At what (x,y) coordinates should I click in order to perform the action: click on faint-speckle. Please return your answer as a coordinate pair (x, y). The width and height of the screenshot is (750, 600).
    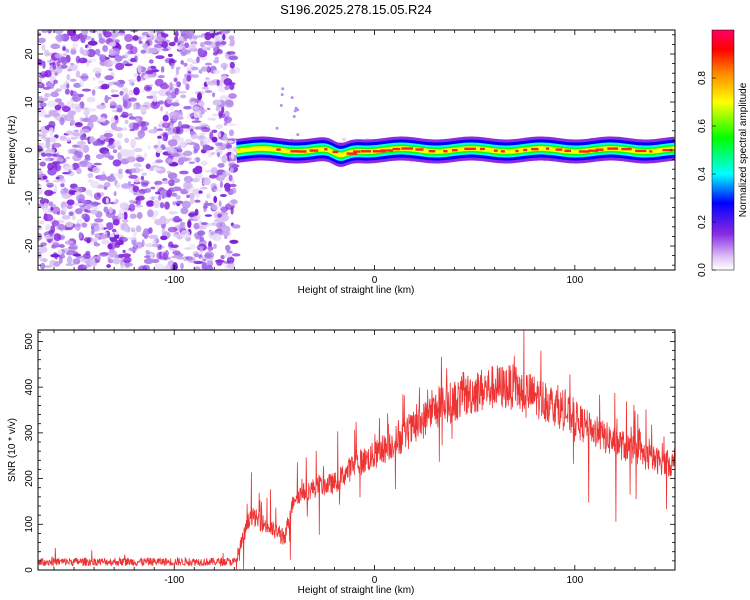
    Looking at the image, I should click on (344, 139).